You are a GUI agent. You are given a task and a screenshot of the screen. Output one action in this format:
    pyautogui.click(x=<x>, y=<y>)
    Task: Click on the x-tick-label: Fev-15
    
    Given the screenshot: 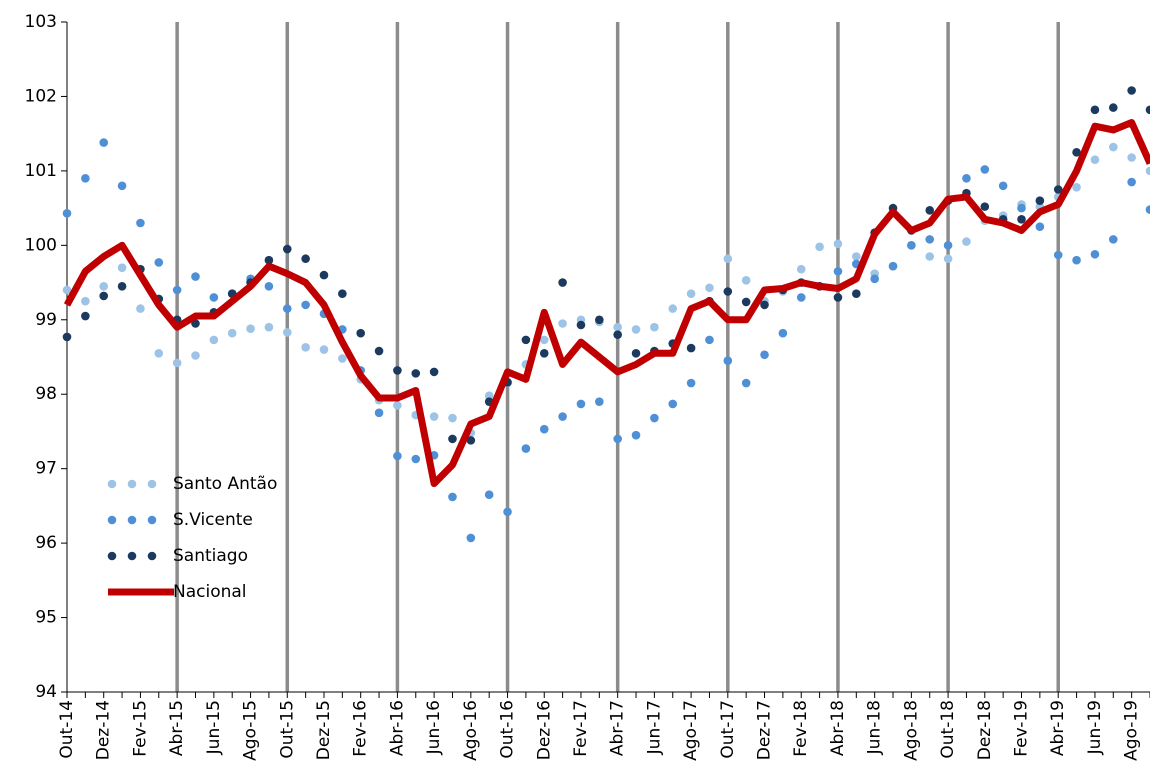 What is the action you would take?
    pyautogui.click(x=140, y=728)
    